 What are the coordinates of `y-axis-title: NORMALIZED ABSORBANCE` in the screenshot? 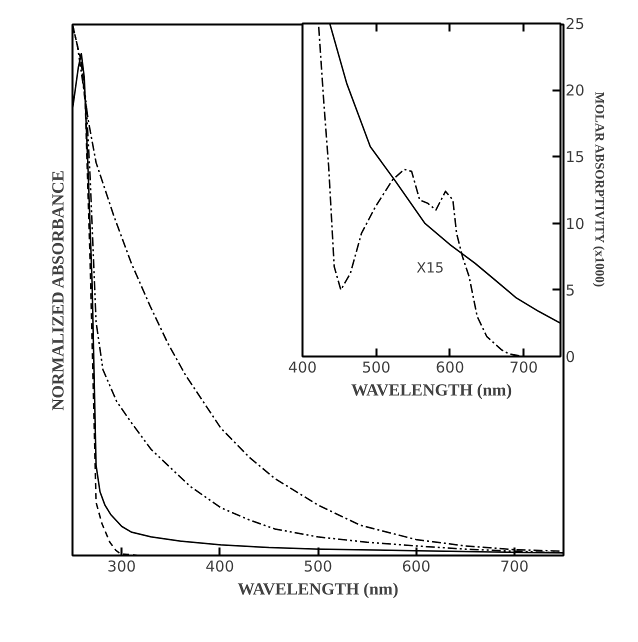 It's located at (58, 290).